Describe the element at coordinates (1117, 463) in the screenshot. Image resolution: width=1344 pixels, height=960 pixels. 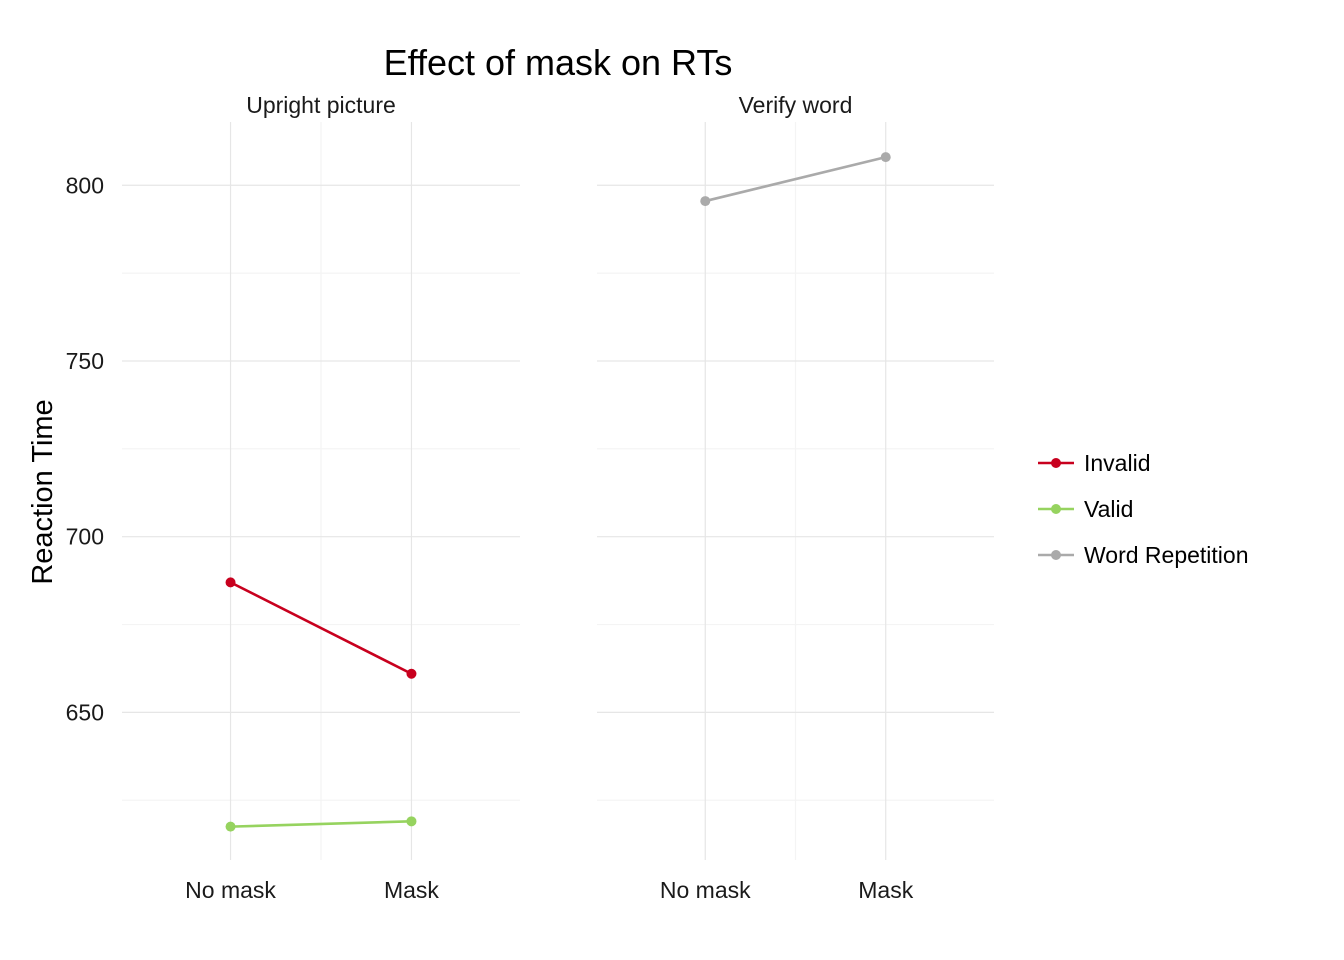
I see `legend-label: Invalid` at that location.